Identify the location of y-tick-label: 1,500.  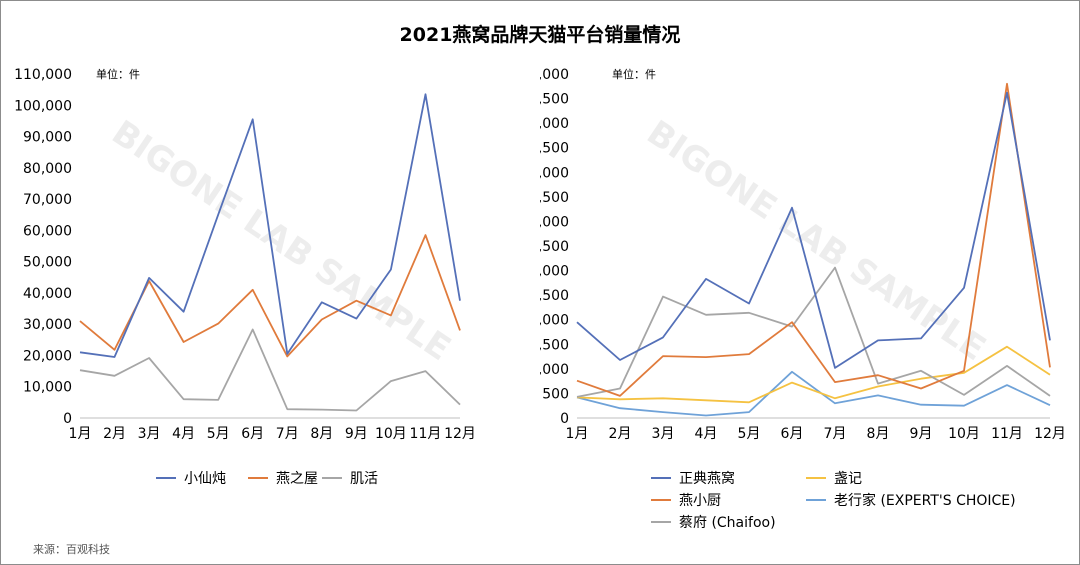
(554, 345).